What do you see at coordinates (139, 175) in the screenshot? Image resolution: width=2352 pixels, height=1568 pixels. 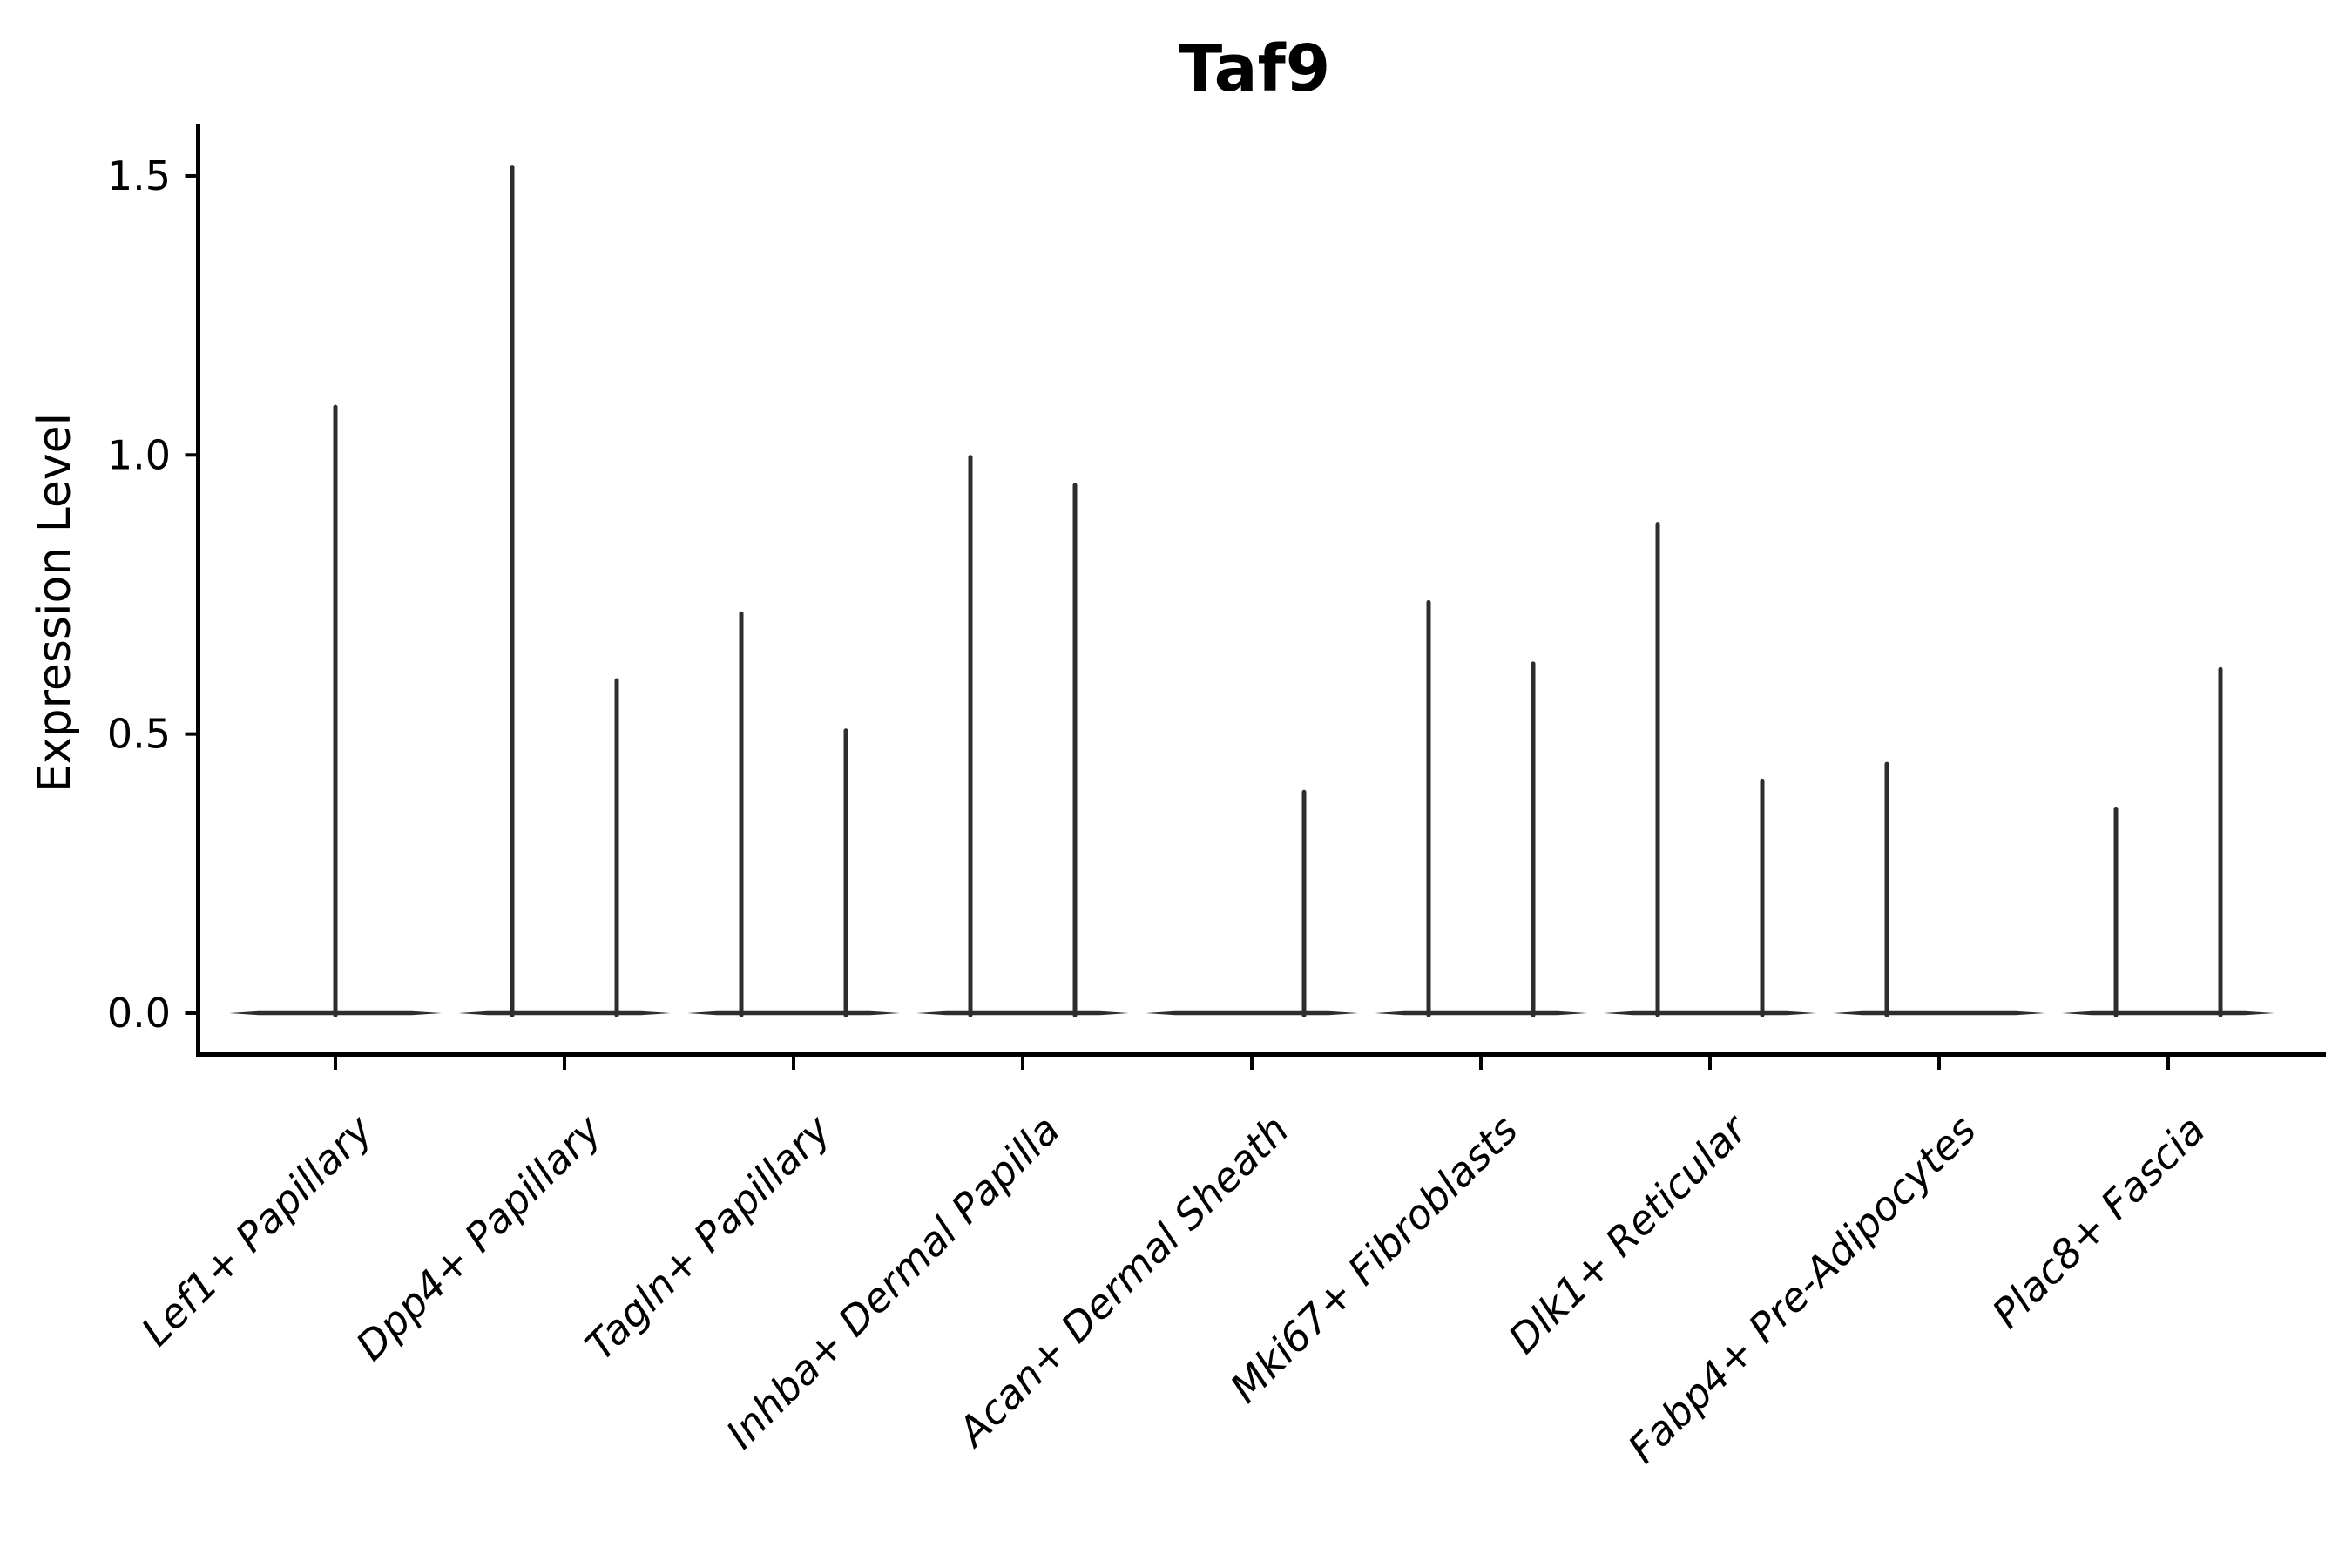 I see `y-tick-label: 1.5` at bounding box center [139, 175].